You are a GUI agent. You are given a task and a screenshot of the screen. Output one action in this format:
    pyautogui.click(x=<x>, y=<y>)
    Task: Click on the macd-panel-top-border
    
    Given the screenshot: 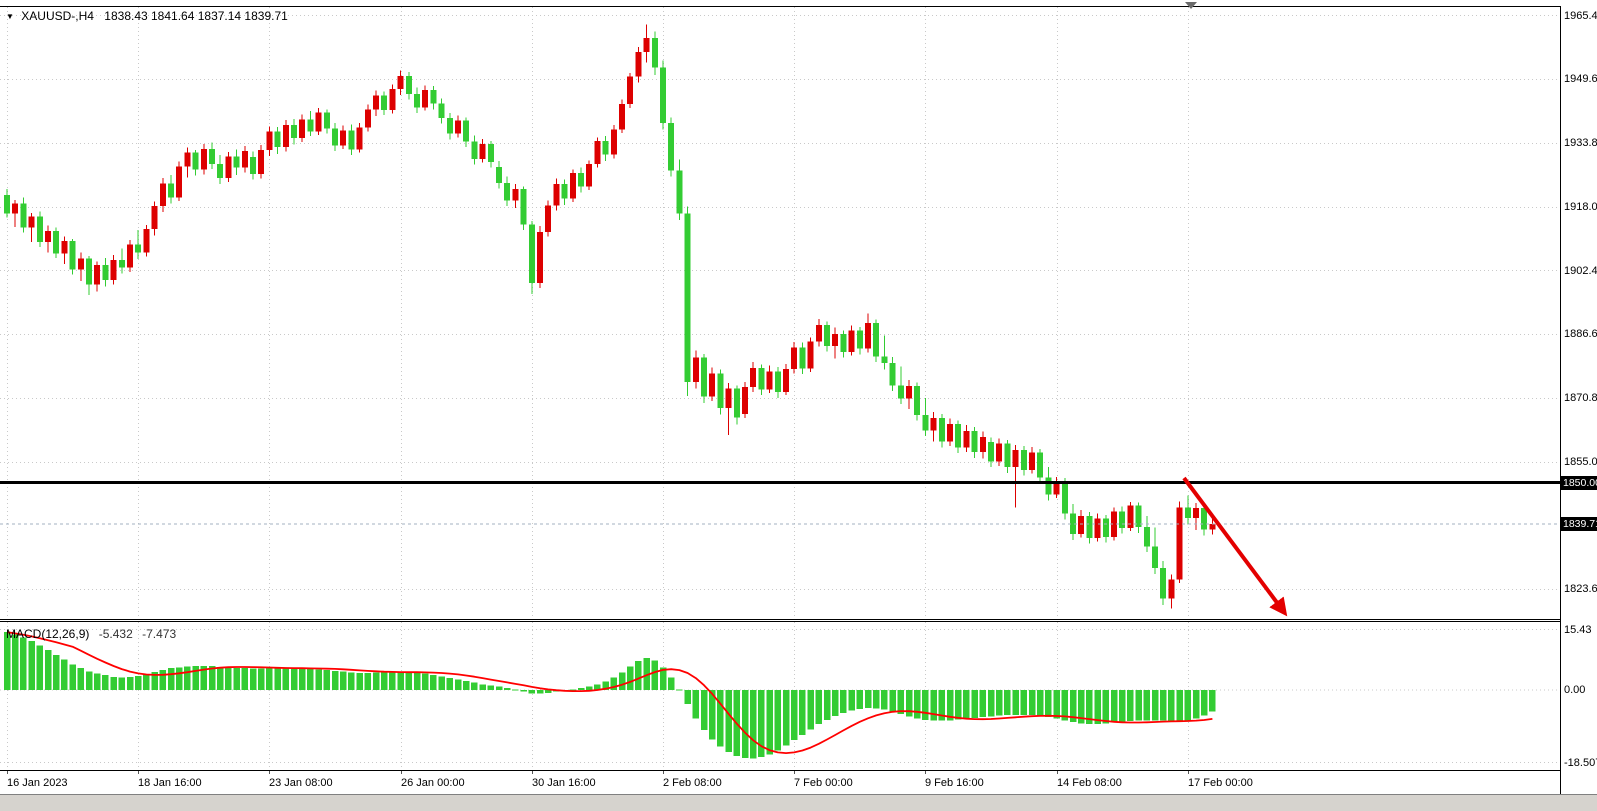 What is the action you would take?
    pyautogui.click(x=780, y=621)
    